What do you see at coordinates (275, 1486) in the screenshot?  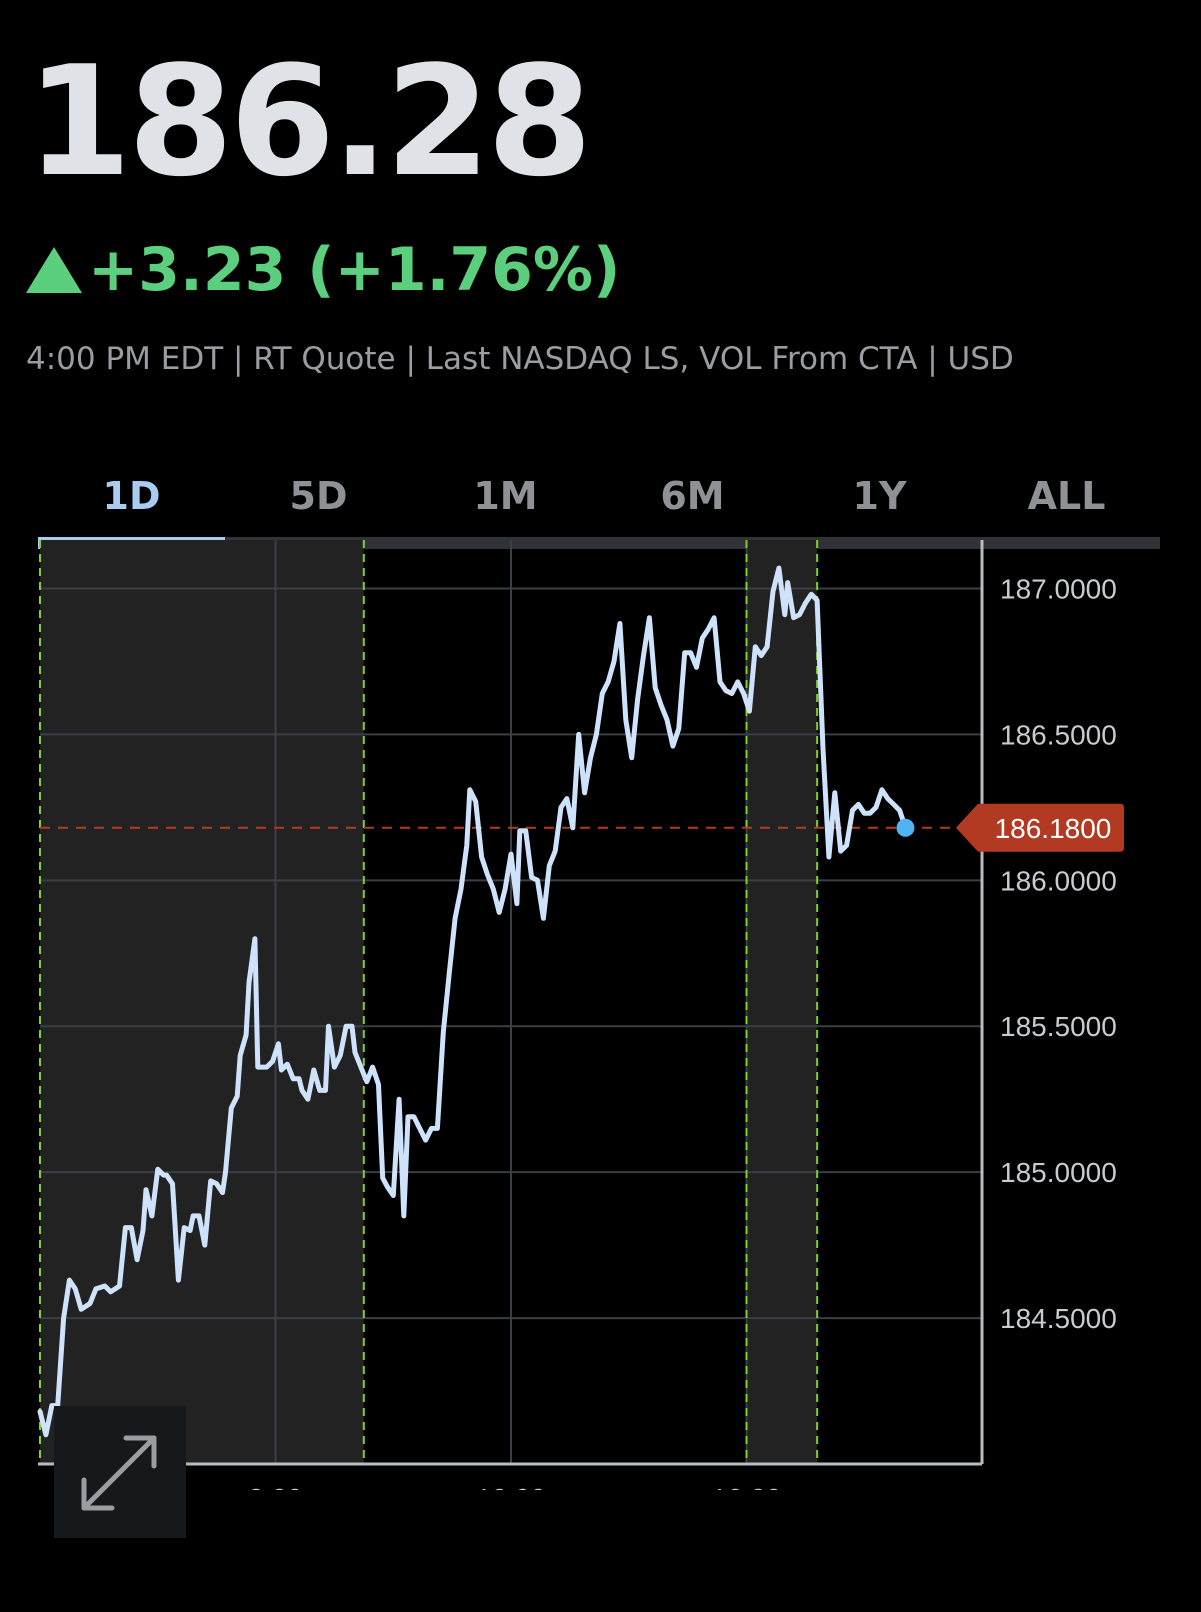 I see `x-tick-label: 8:00` at bounding box center [275, 1486].